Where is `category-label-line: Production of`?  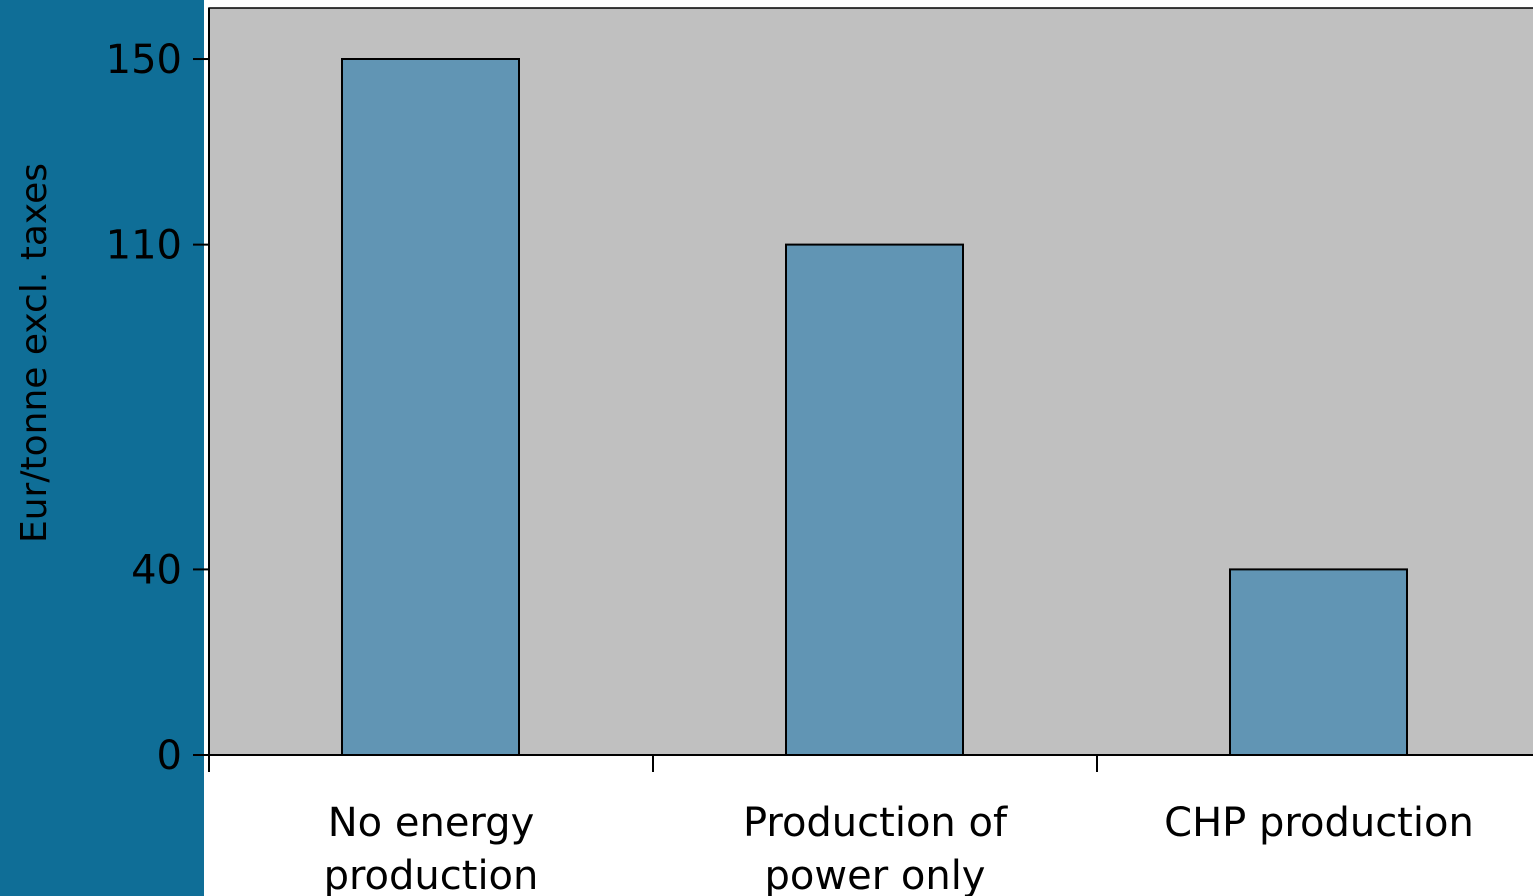
category-label-line: Production of is located at coordinates (875, 823).